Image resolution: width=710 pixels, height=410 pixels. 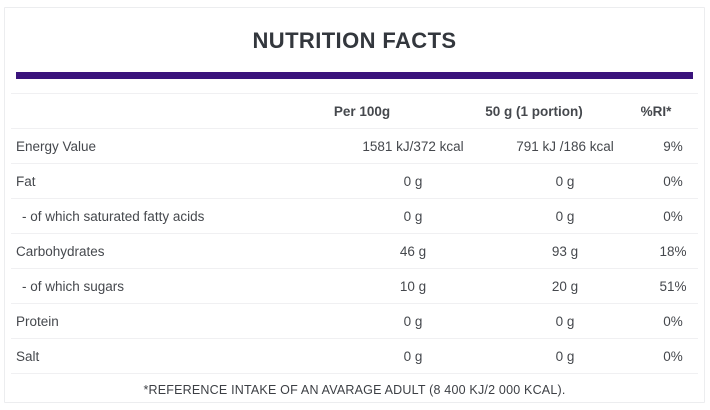 What do you see at coordinates (60, 251) in the screenshot?
I see `row-label: Carbohydrates` at bounding box center [60, 251].